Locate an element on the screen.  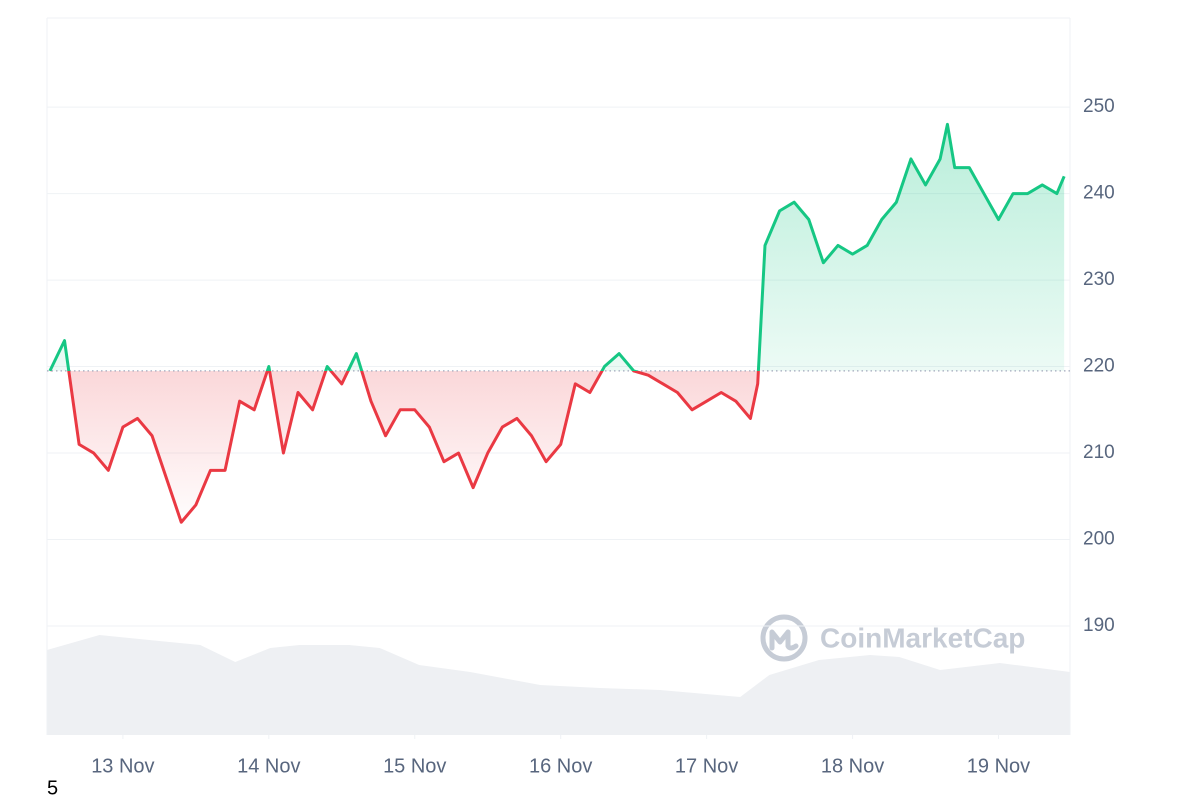
y-tick-label: 210 is located at coordinates (1099, 452).